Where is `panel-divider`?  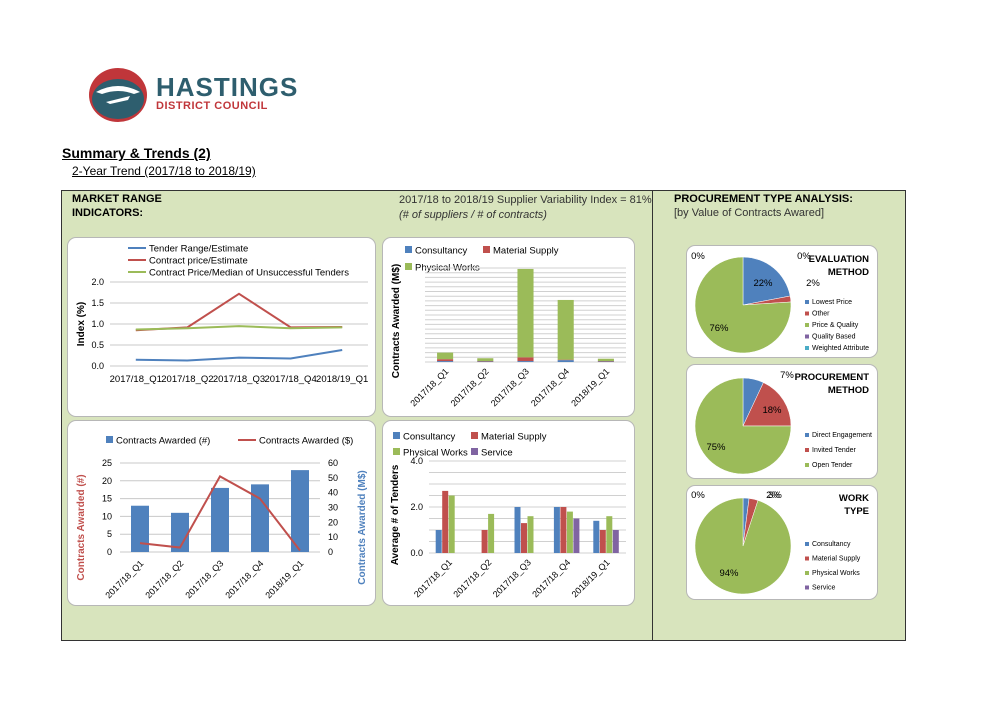 panel-divider is located at coordinates (652, 415).